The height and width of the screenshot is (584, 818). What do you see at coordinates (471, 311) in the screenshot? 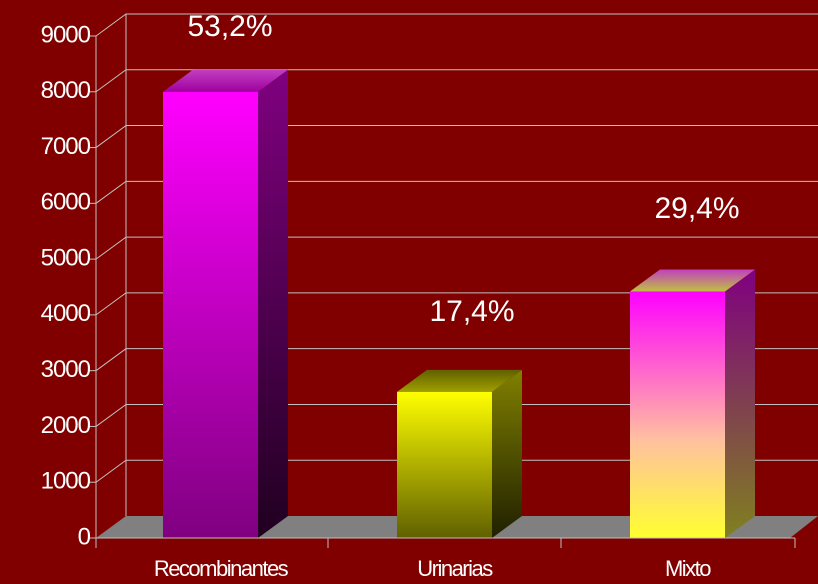
I see `percent-label: 17,4%` at bounding box center [471, 311].